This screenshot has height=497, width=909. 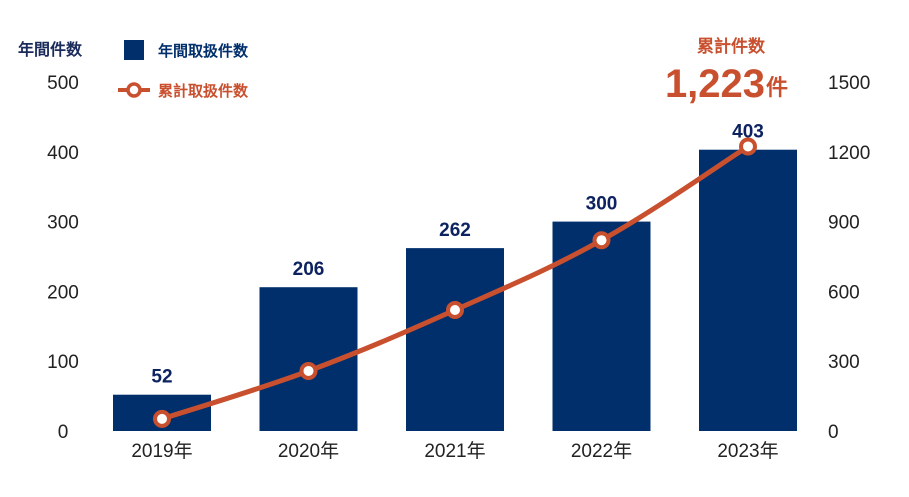 I want to click on x-tick-label: 2020年, so click(x=308, y=451).